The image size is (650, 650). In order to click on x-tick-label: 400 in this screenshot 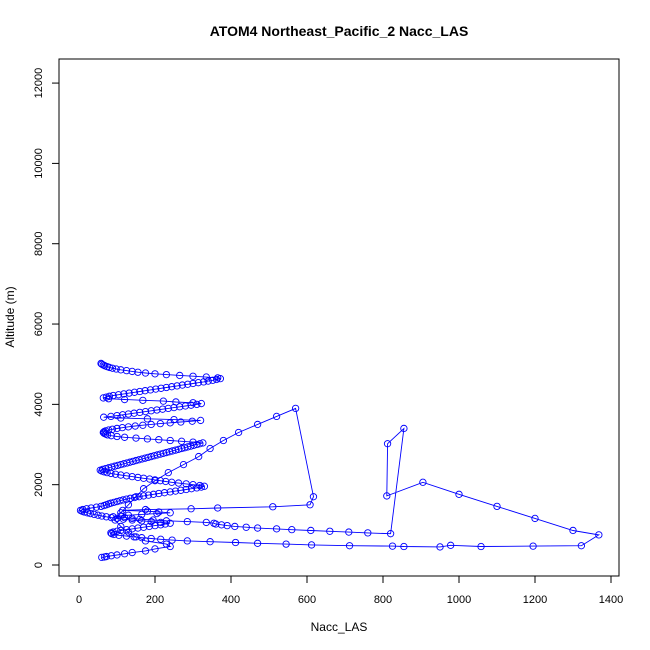, I will do `click(231, 600)`.